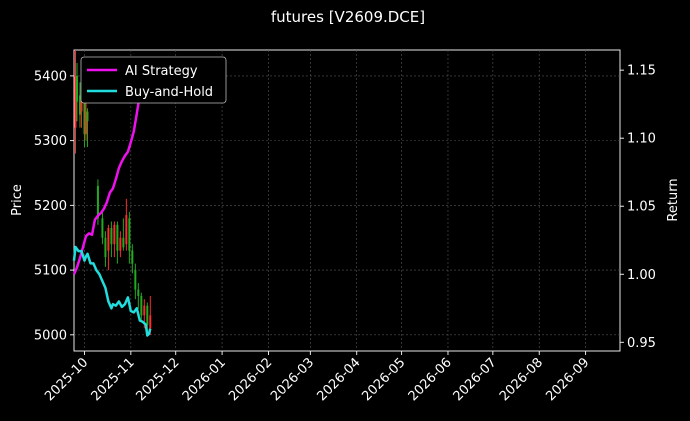 This screenshot has width=690, height=421. I want to click on chart-title: futures [V2609.DCE], so click(348, 17).